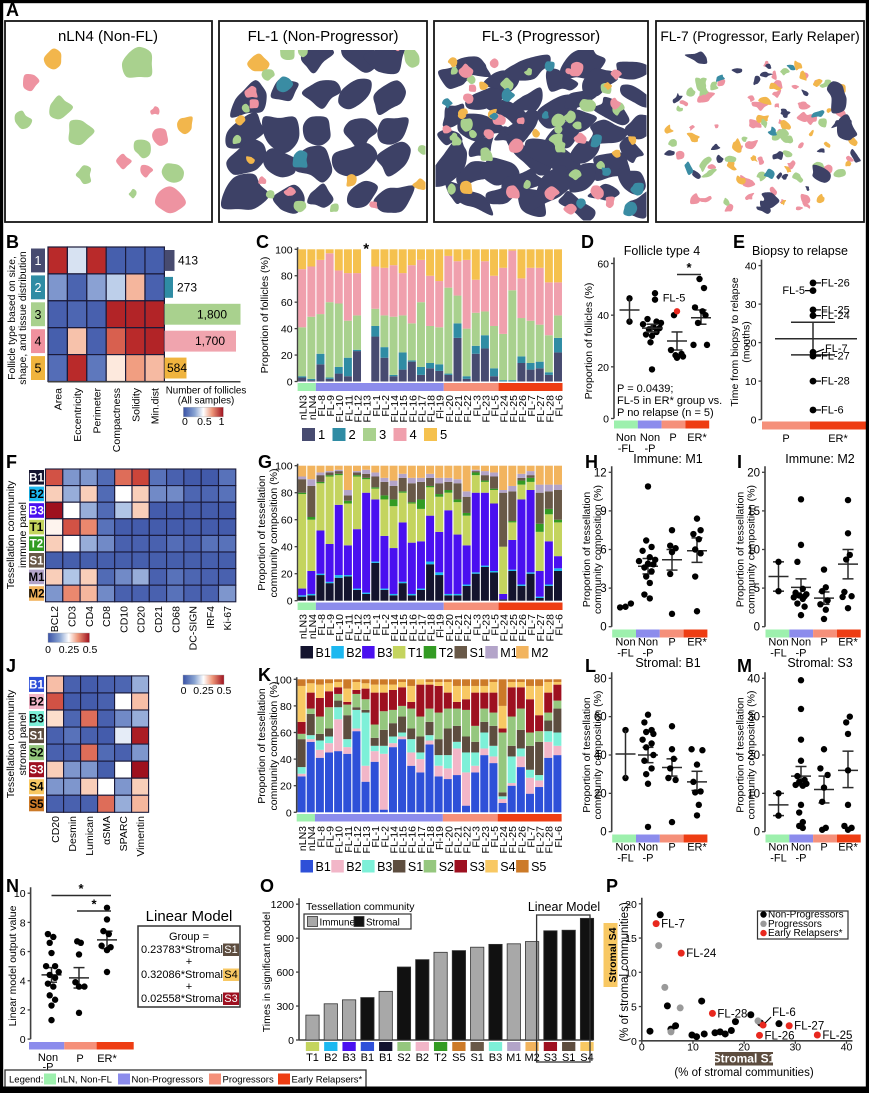 Image resolution: width=869 pixels, height=1098 pixels. What do you see at coordinates (368, 409) in the screenshot?
I see `svg-text: FL-13` at bounding box center [368, 409].